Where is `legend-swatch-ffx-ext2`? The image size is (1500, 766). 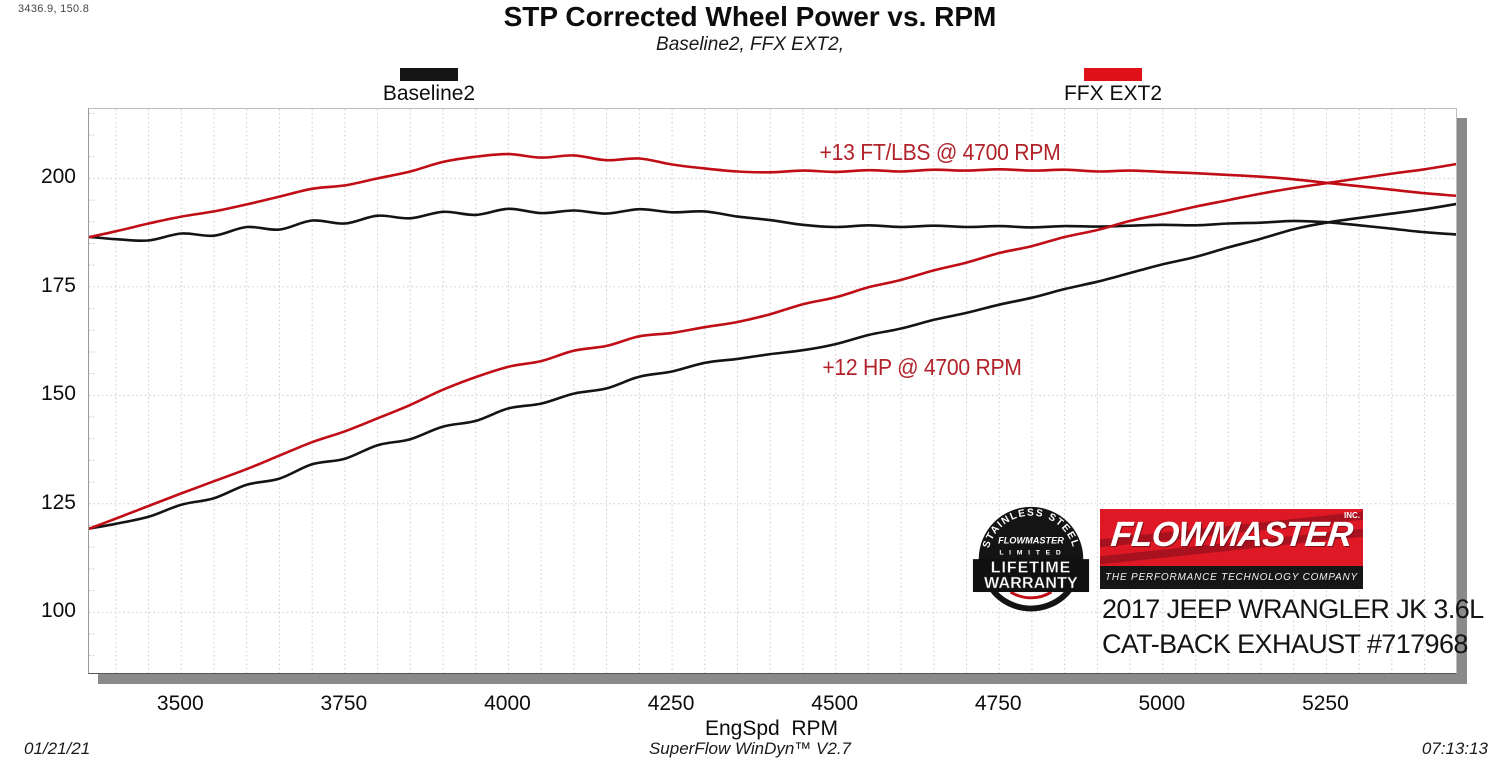 legend-swatch-ffx-ext2 is located at coordinates (1113, 74).